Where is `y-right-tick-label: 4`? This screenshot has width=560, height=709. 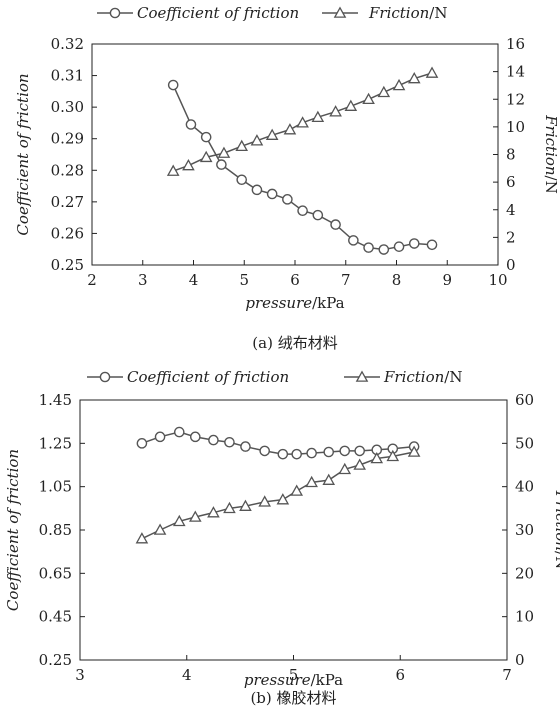 y-right-tick-label: 4 is located at coordinates (511, 210).